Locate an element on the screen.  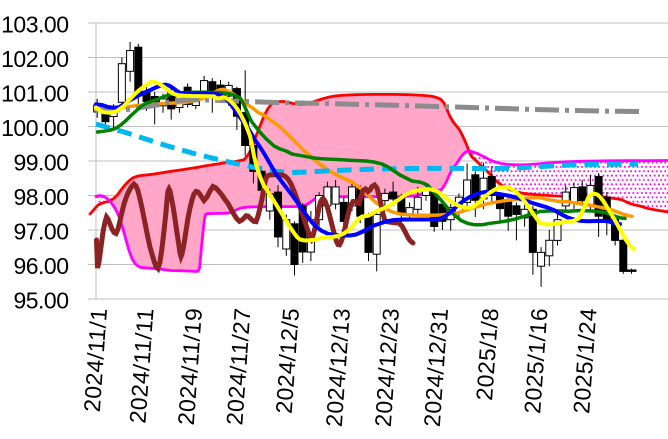
svg-text: 100.00 is located at coordinates (34, 128).